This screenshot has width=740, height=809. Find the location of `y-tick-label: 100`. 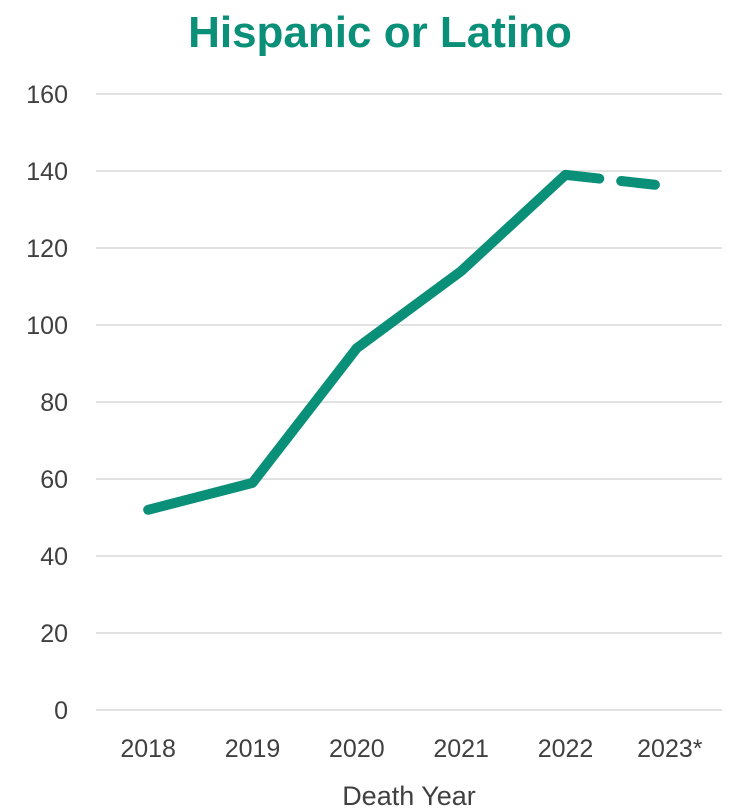

y-tick-label: 100 is located at coordinates (47, 326).